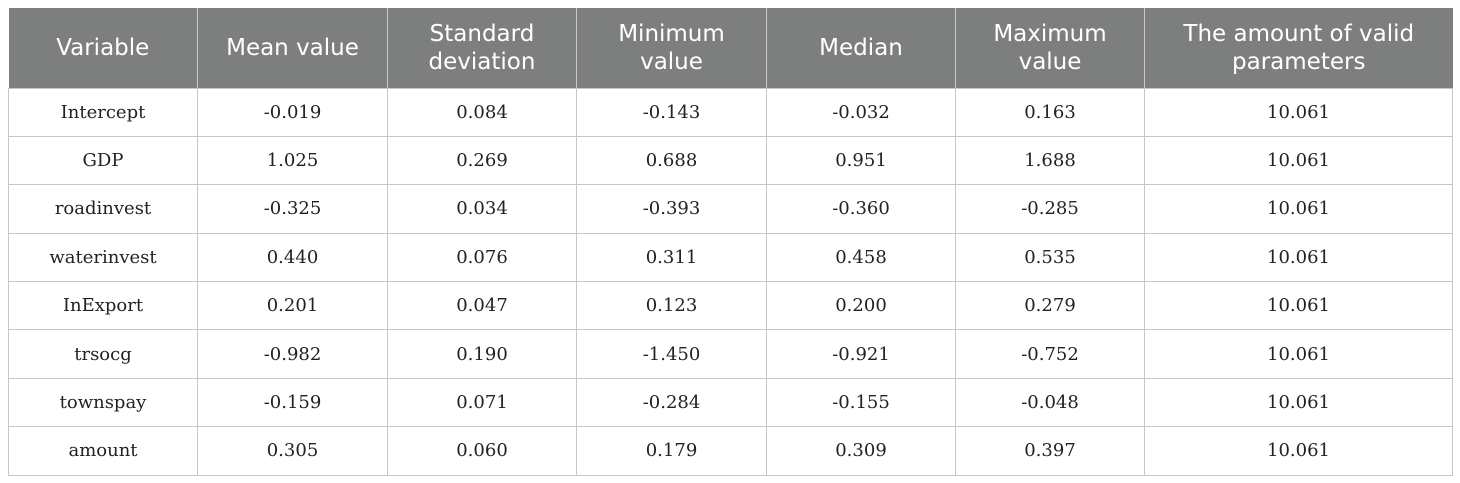 The height and width of the screenshot is (483, 1460). What do you see at coordinates (292, 257) in the screenshot?
I see `cell-mean: 0.440` at bounding box center [292, 257].